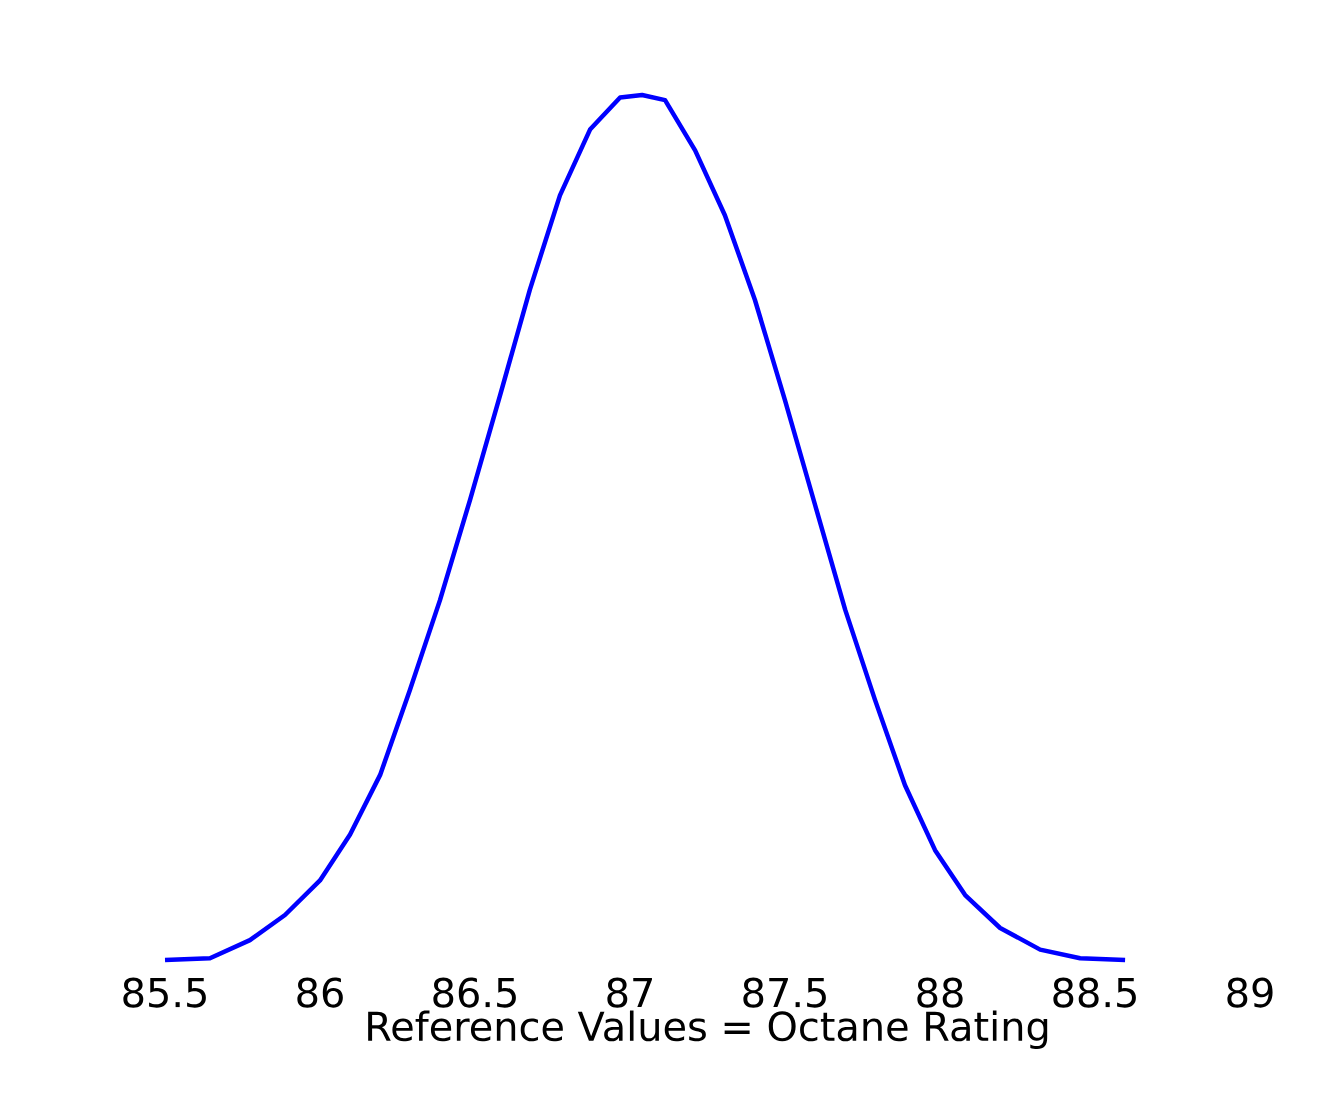  I want to click on x-tick-label: 88, so click(940, 992).